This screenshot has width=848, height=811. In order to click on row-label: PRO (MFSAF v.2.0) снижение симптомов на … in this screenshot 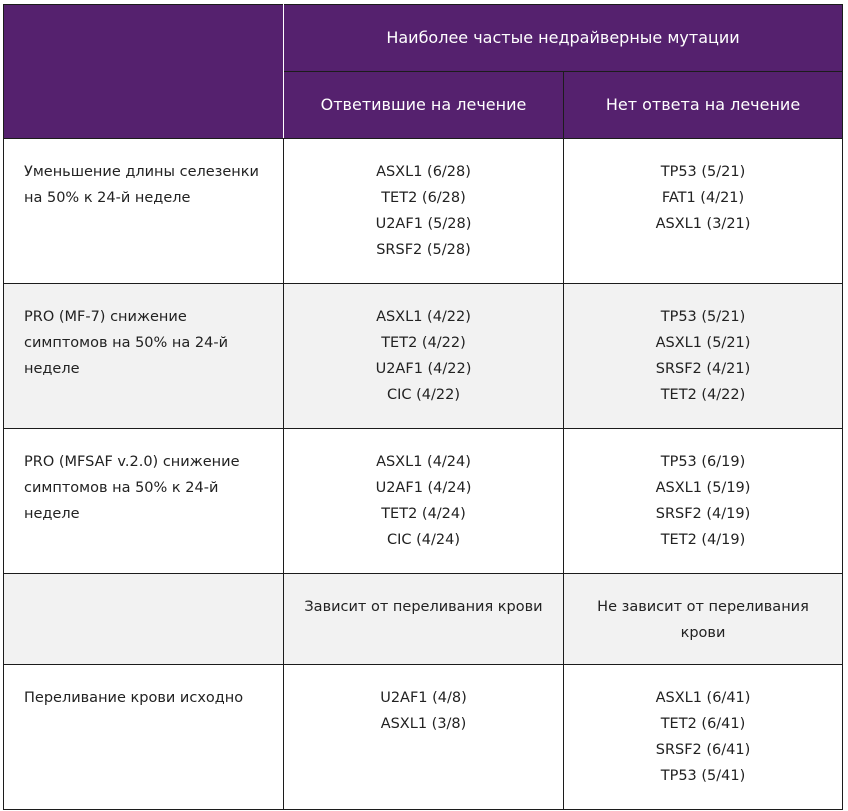, I will do `click(143, 501)`.